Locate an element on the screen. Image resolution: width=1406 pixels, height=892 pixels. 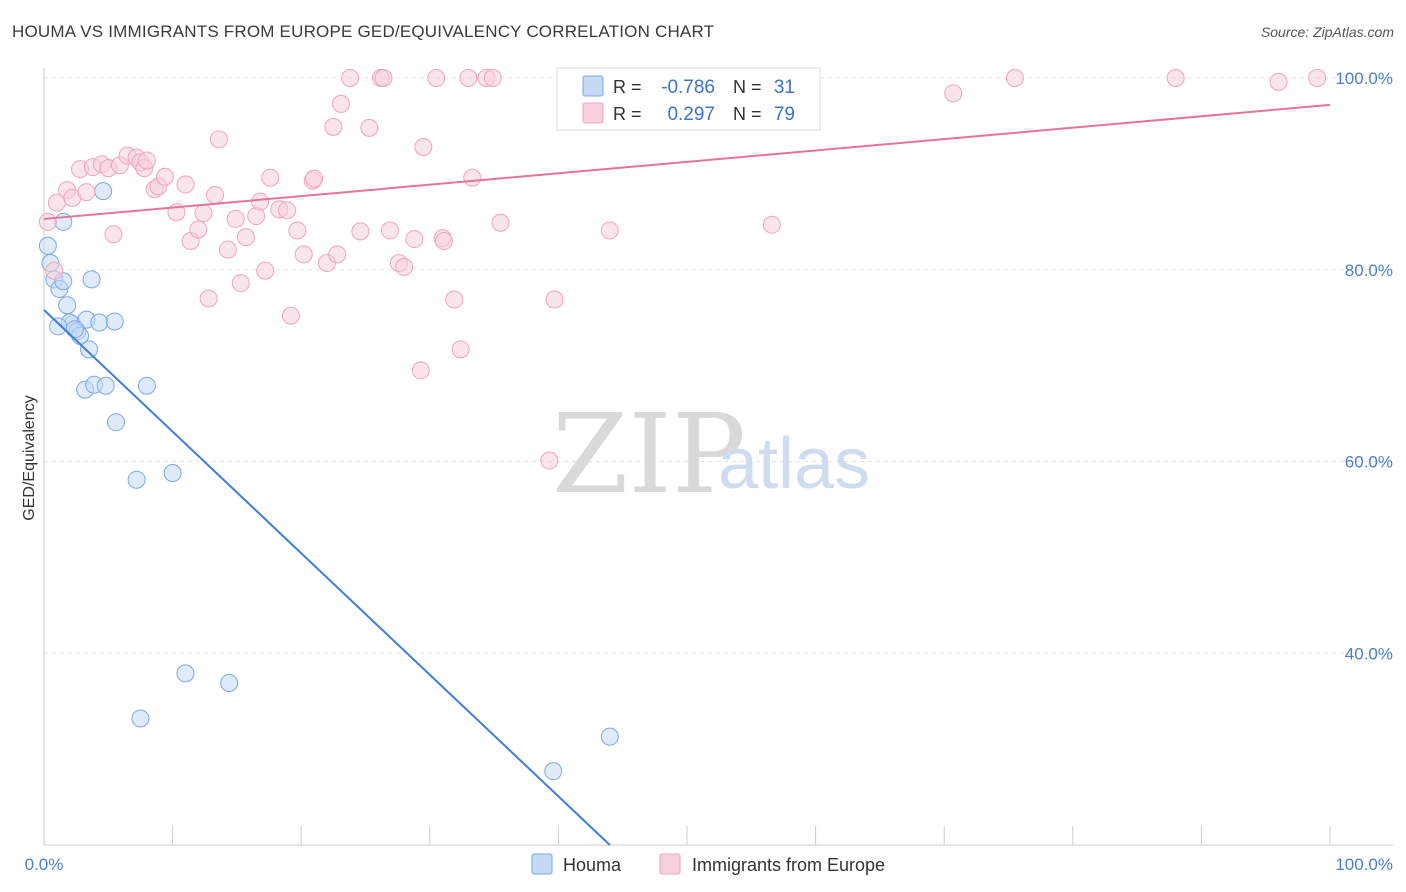
y-tick-label: 60.0% is located at coordinates (1369, 462).